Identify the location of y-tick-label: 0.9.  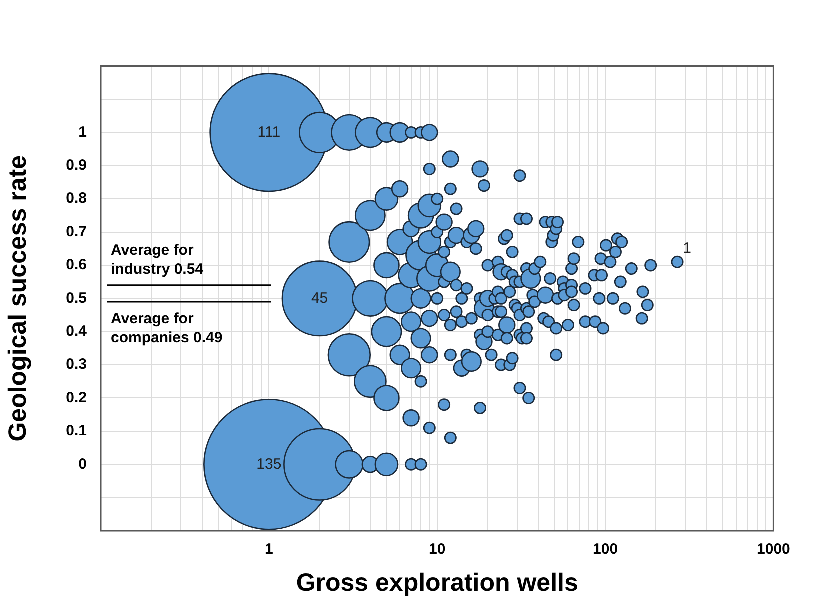
(76, 165).